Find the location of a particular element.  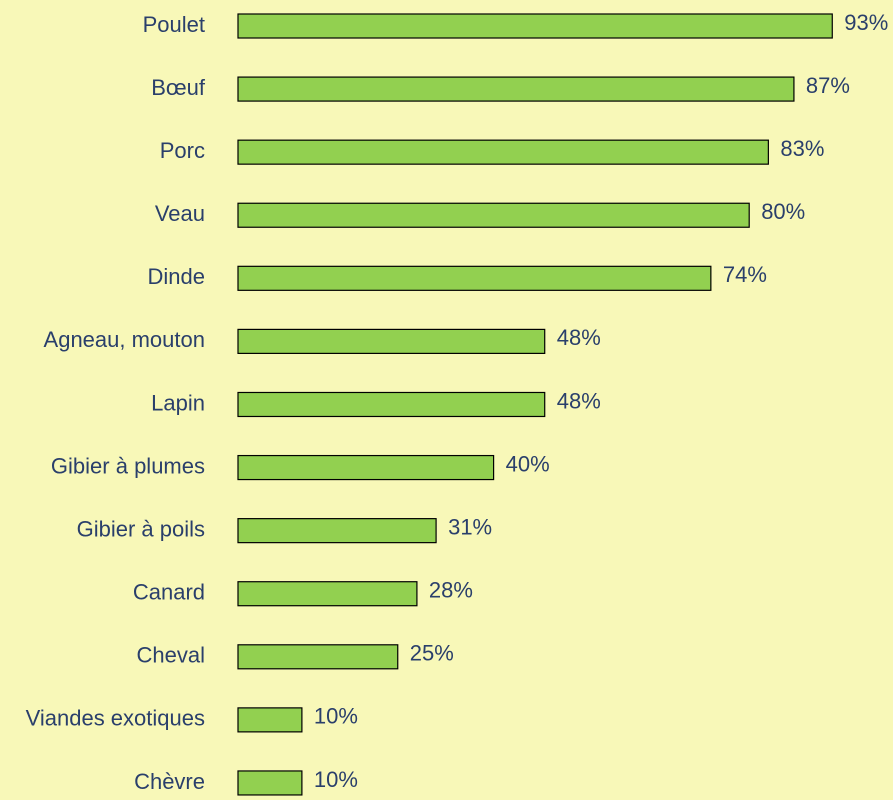

category-label: Viandes exotiques is located at coordinates (115, 718).